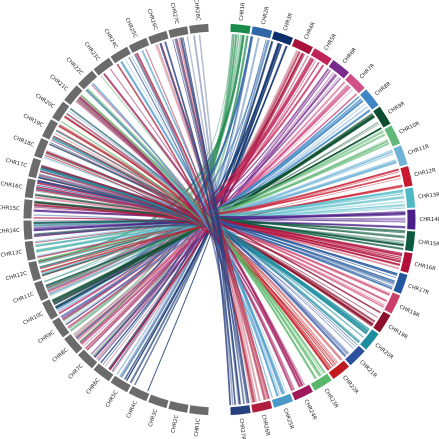 The width and height of the screenshot is (439, 439). Describe the element at coordinates (16, 277) in the screenshot. I see `label-chr12c: CHR12C` at that location.